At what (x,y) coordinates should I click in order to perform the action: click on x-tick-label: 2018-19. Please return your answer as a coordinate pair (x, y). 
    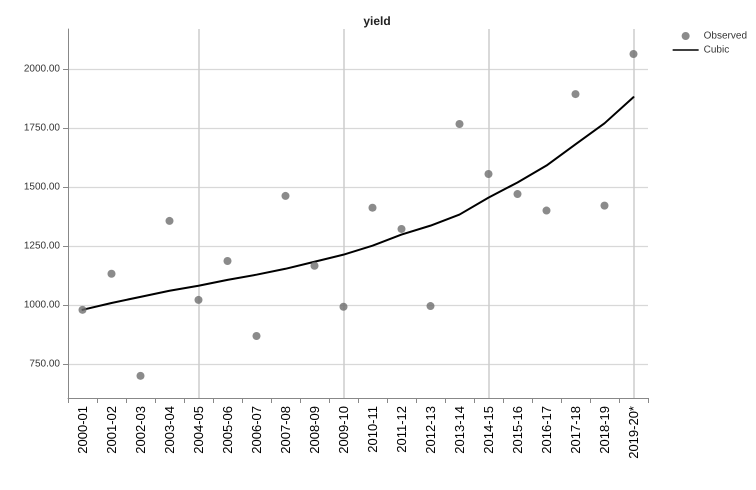
    Looking at the image, I should click on (604, 430).